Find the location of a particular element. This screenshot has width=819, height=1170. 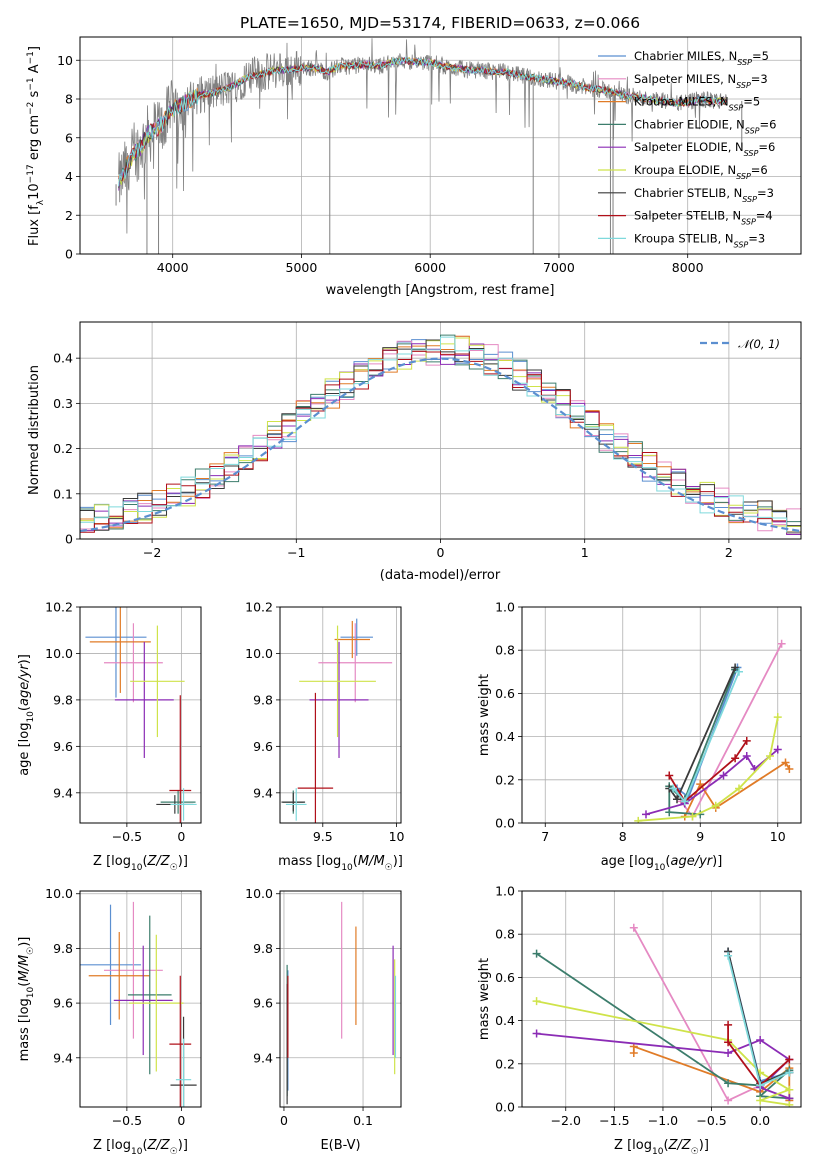

grid is located at coordinates (340, 999).